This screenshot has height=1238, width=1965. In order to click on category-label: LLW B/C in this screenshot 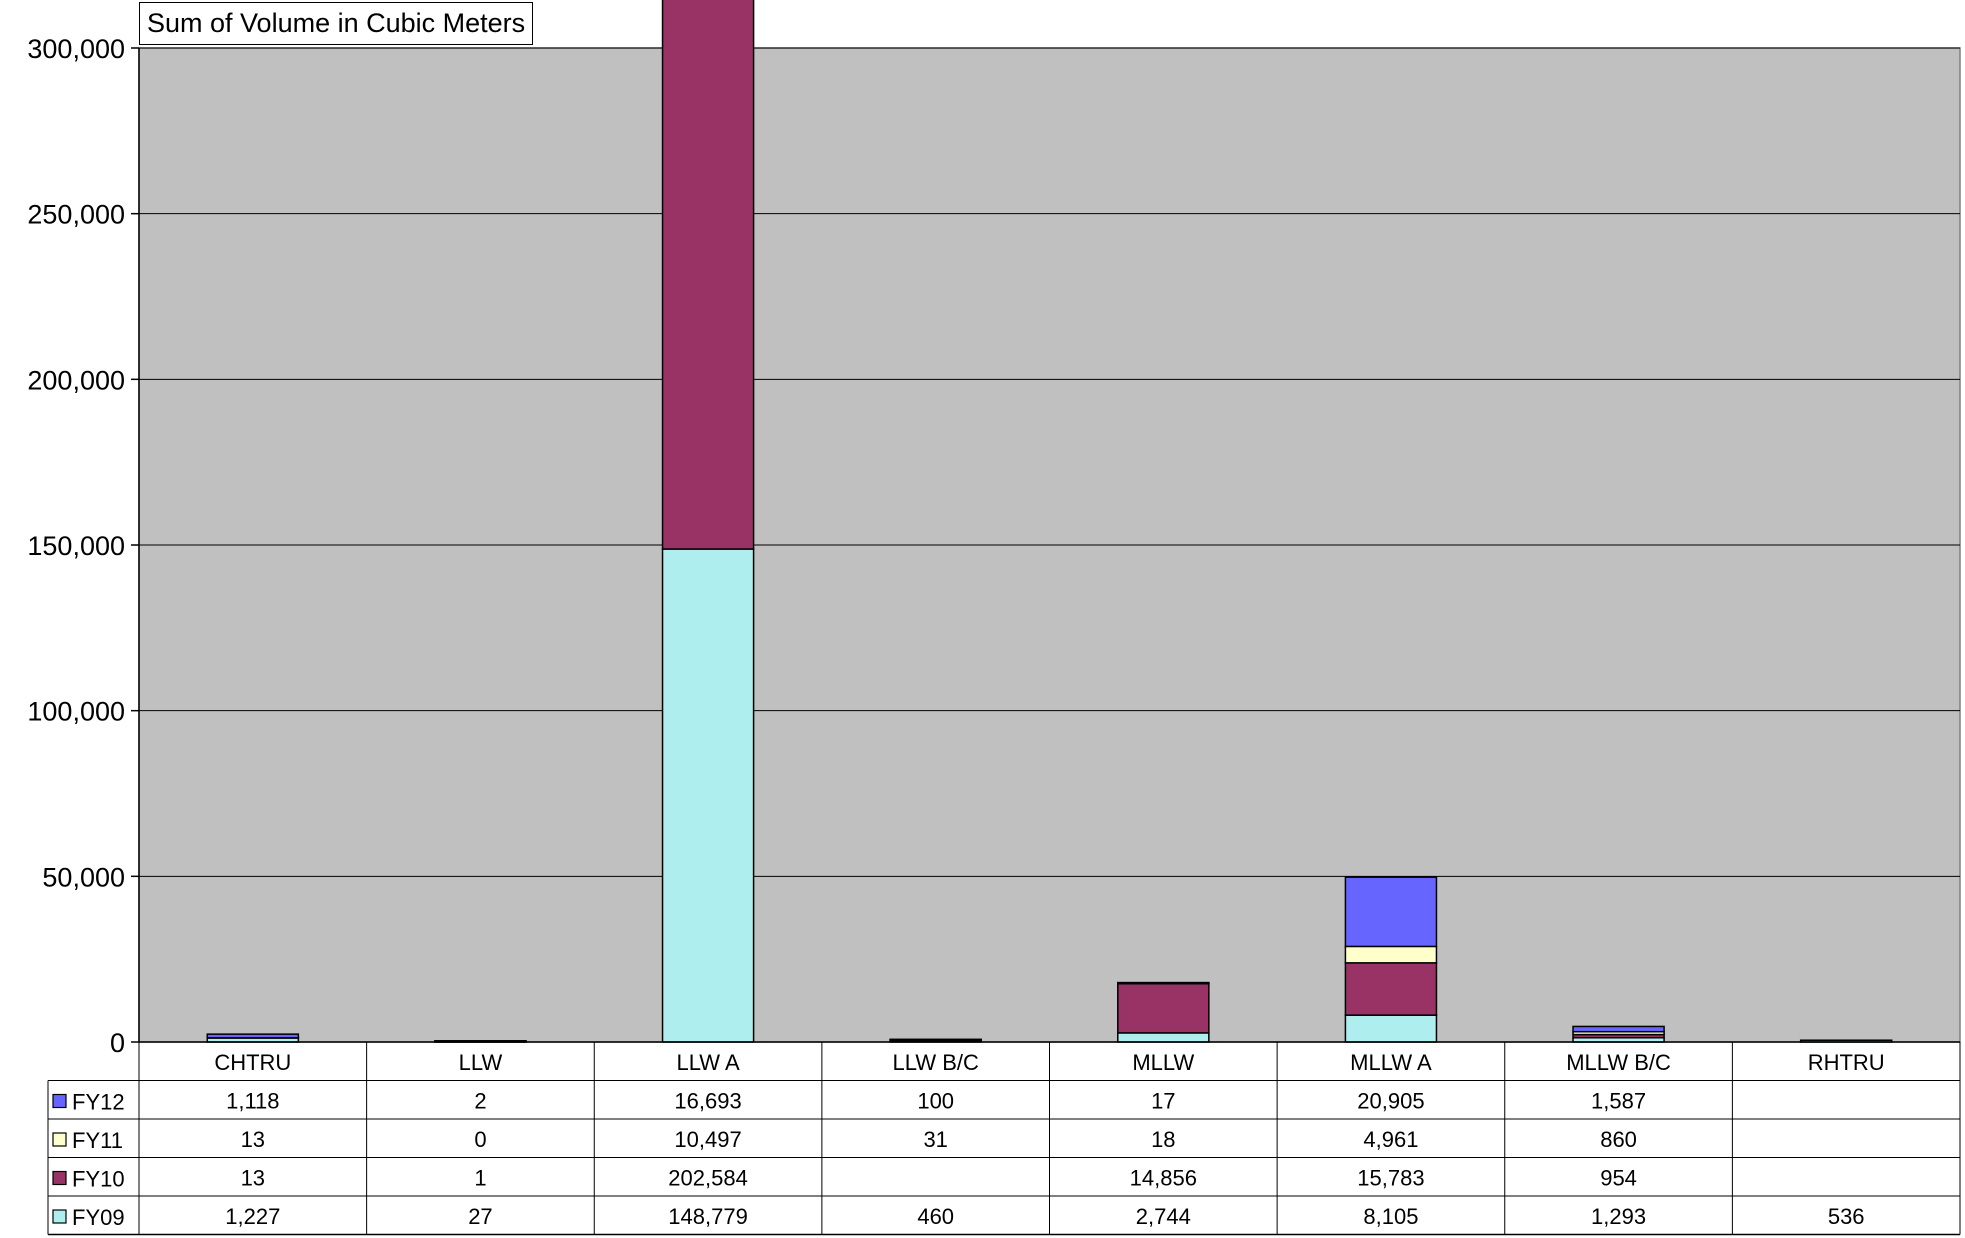, I will do `click(935, 1062)`.